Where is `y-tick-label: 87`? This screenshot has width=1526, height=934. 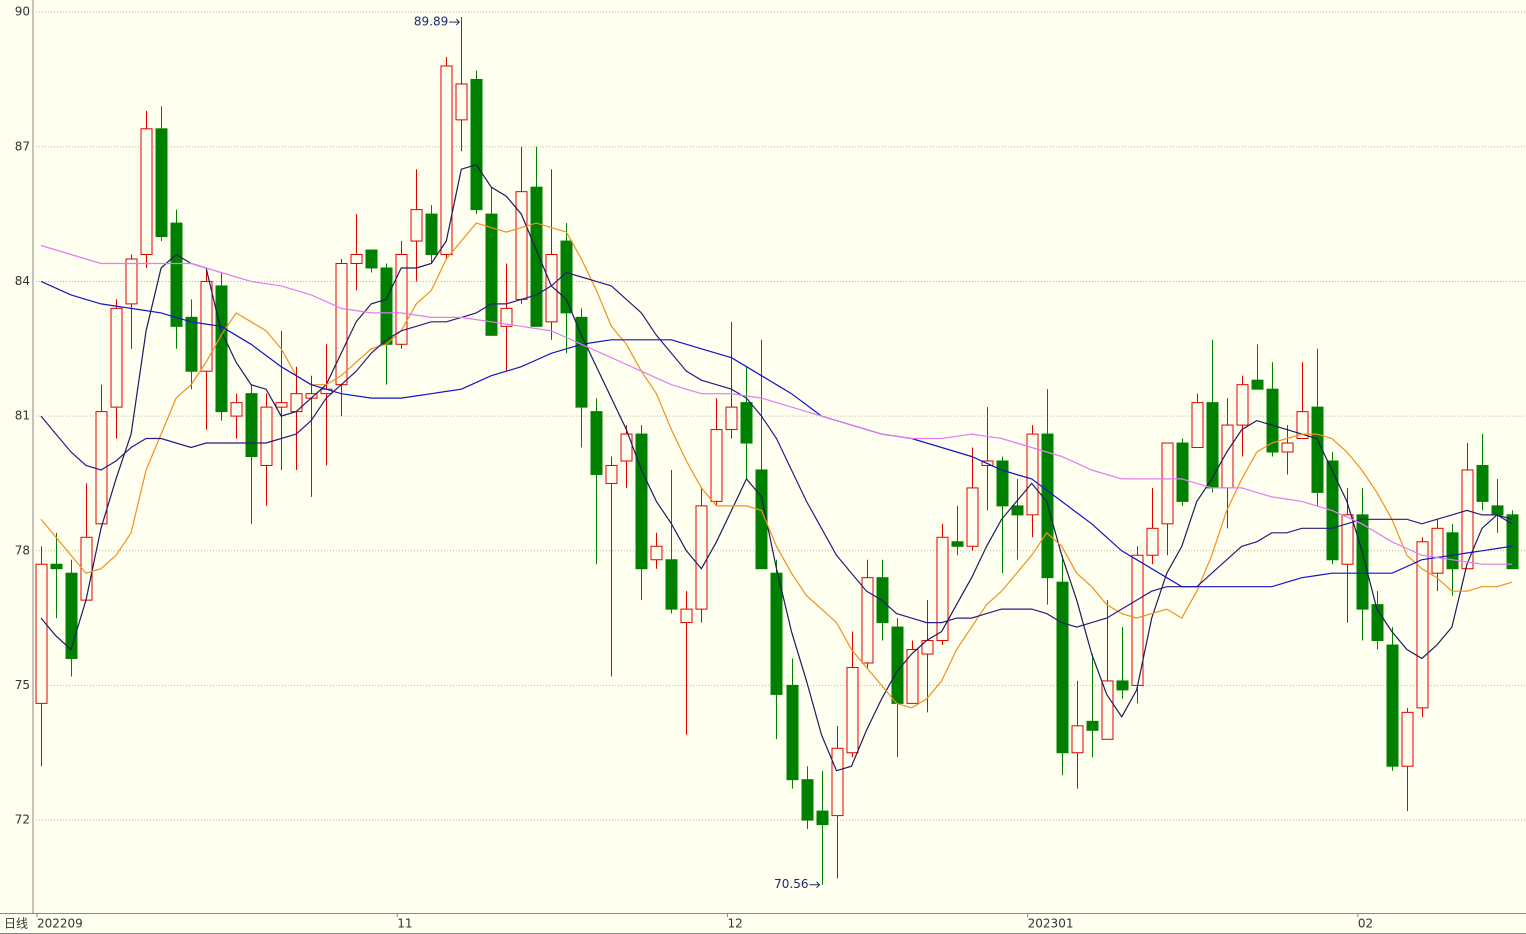 y-tick-label: 87 is located at coordinates (22, 146).